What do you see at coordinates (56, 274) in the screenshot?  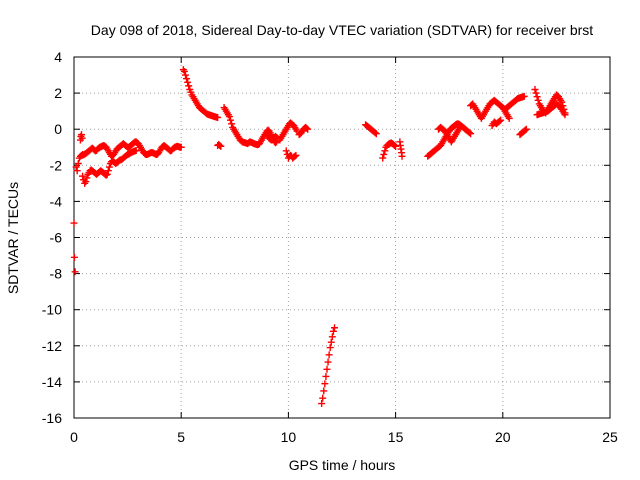 I see `y-tick-label: -8` at bounding box center [56, 274].